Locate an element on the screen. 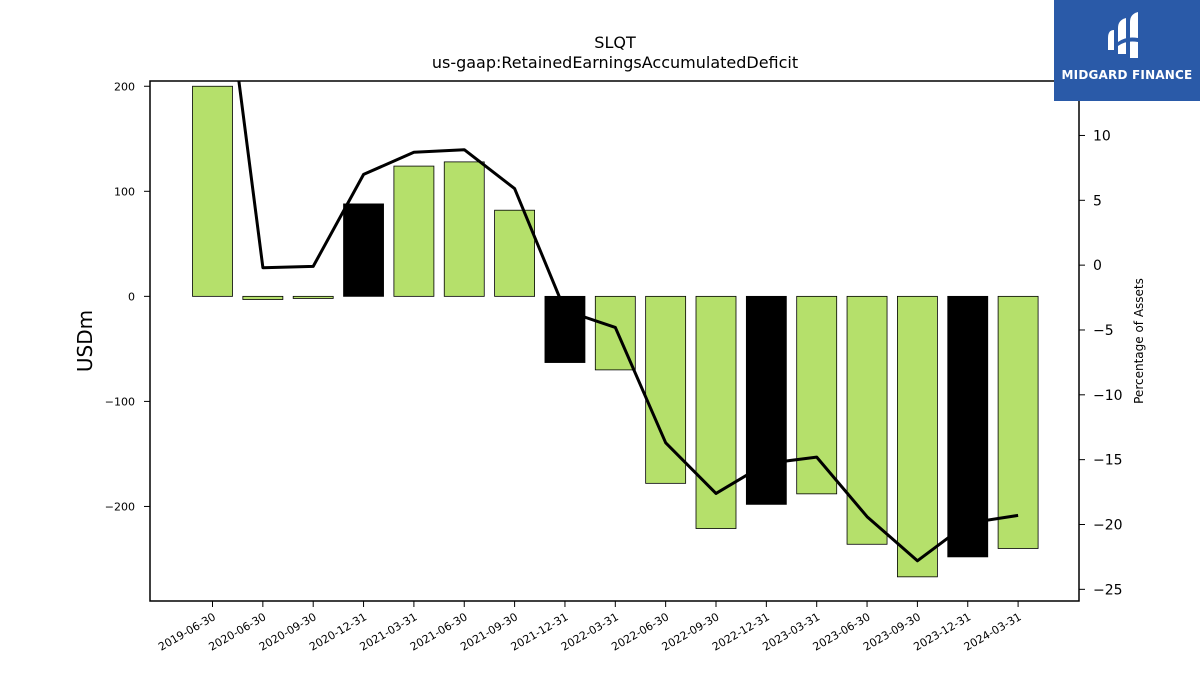 Image resolution: width=1200 pixels, height=675 pixels. brand-name: MIDGARD FINANCE is located at coordinates (1127, 75).